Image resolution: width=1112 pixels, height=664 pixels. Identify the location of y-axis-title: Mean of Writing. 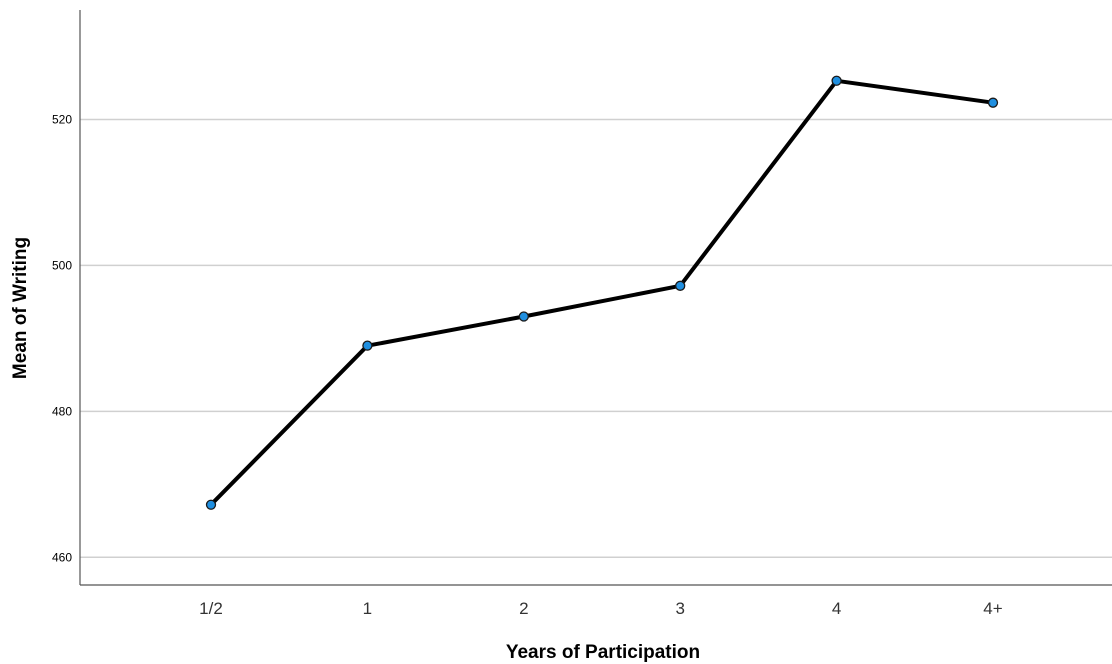
(20, 308).